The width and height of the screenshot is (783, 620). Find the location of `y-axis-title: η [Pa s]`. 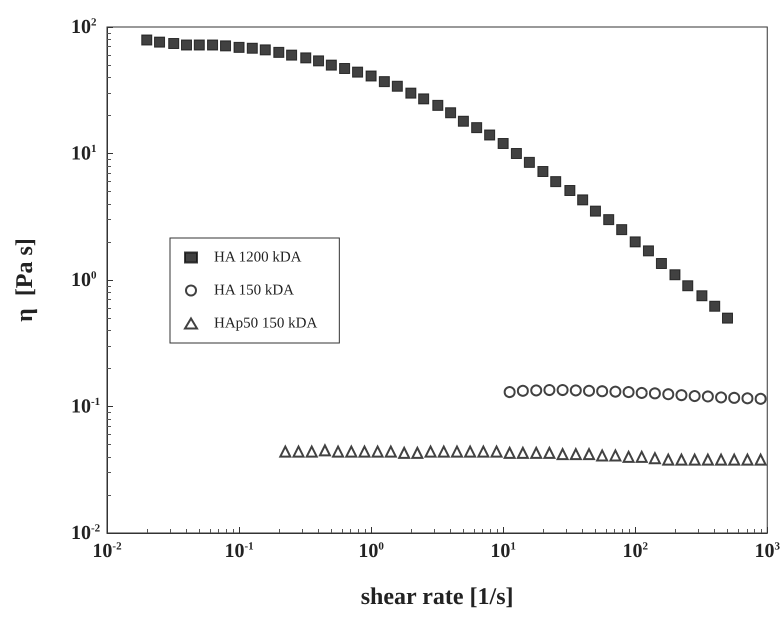

y-axis-title: η [Pa s] is located at coordinates (25, 280).